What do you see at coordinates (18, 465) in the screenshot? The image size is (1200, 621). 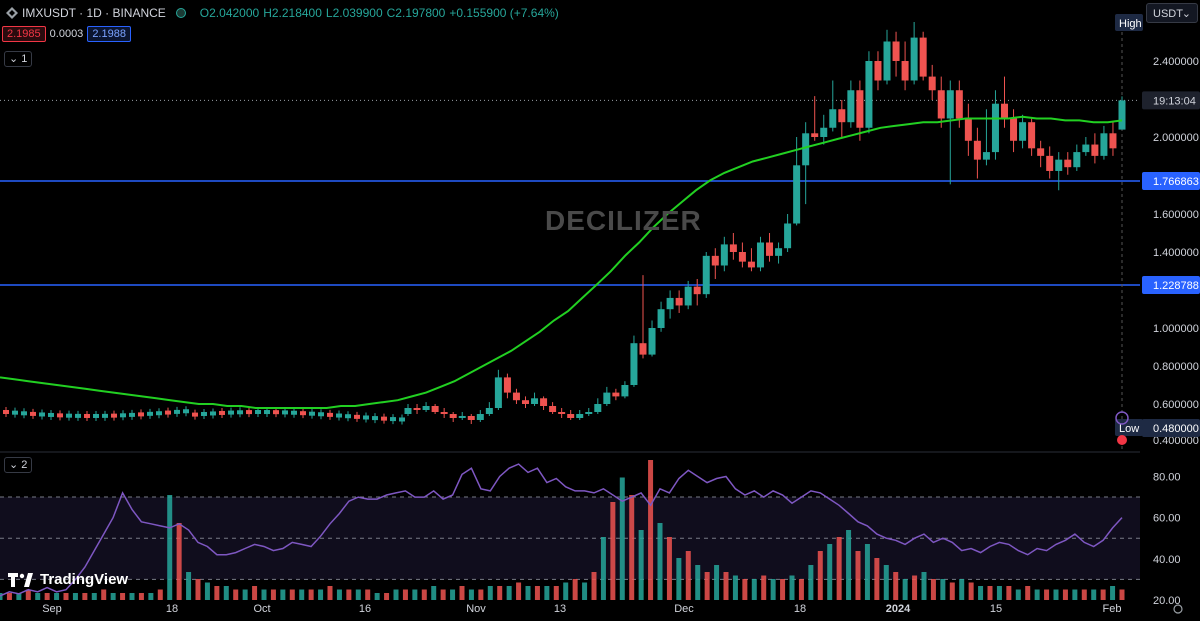 I see `pane2-collapse-toggle: ⌄ 2` at bounding box center [18, 465].